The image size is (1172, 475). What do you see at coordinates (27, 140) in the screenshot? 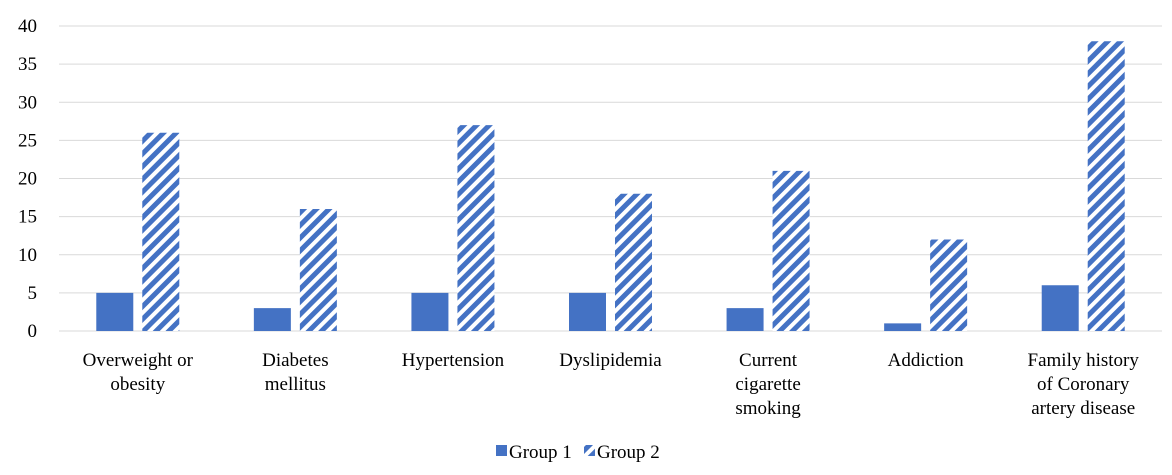
I see `y-tick-label: 25` at bounding box center [27, 140].